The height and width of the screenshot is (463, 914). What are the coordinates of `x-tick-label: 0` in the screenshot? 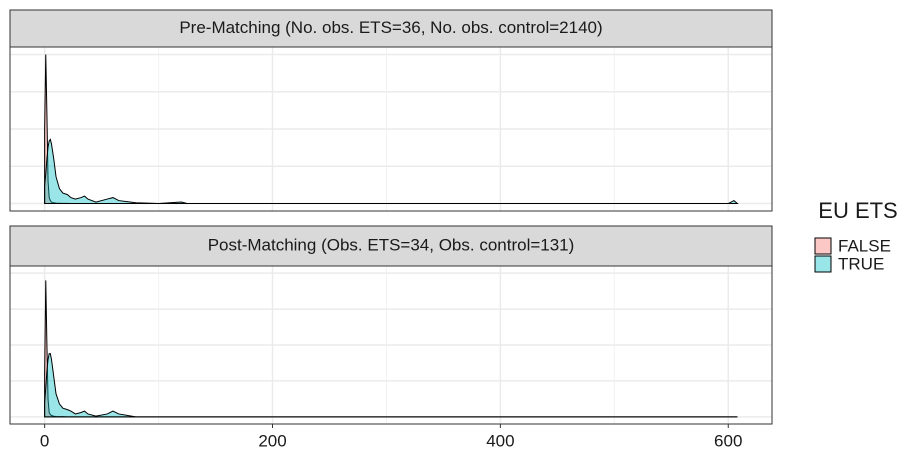 It's located at (44, 440).